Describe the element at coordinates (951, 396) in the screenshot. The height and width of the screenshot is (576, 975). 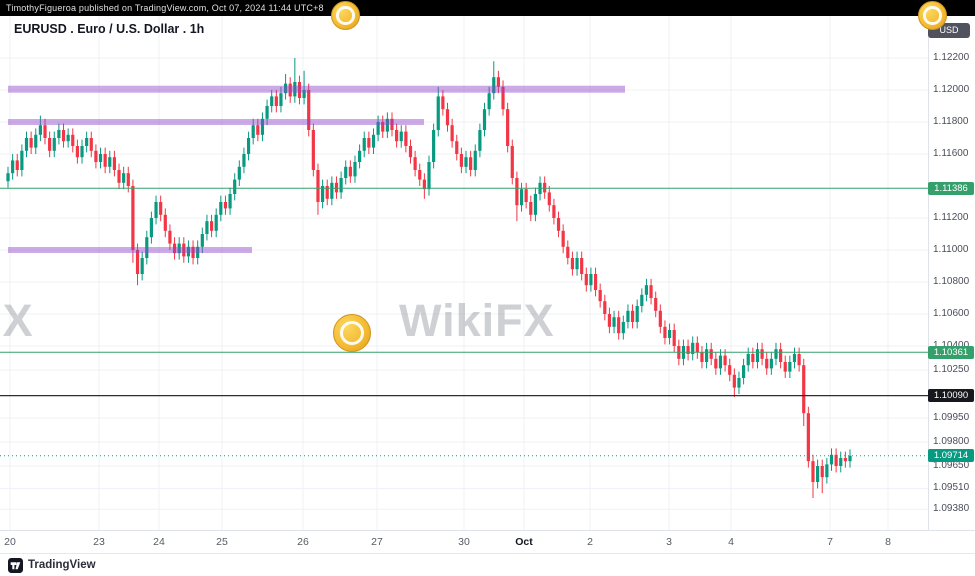
I see `price-badge: 1.10090` at that location.